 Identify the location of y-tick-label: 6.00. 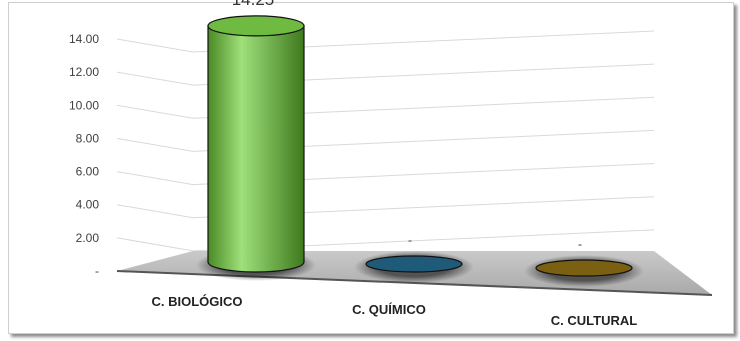
(88, 172).